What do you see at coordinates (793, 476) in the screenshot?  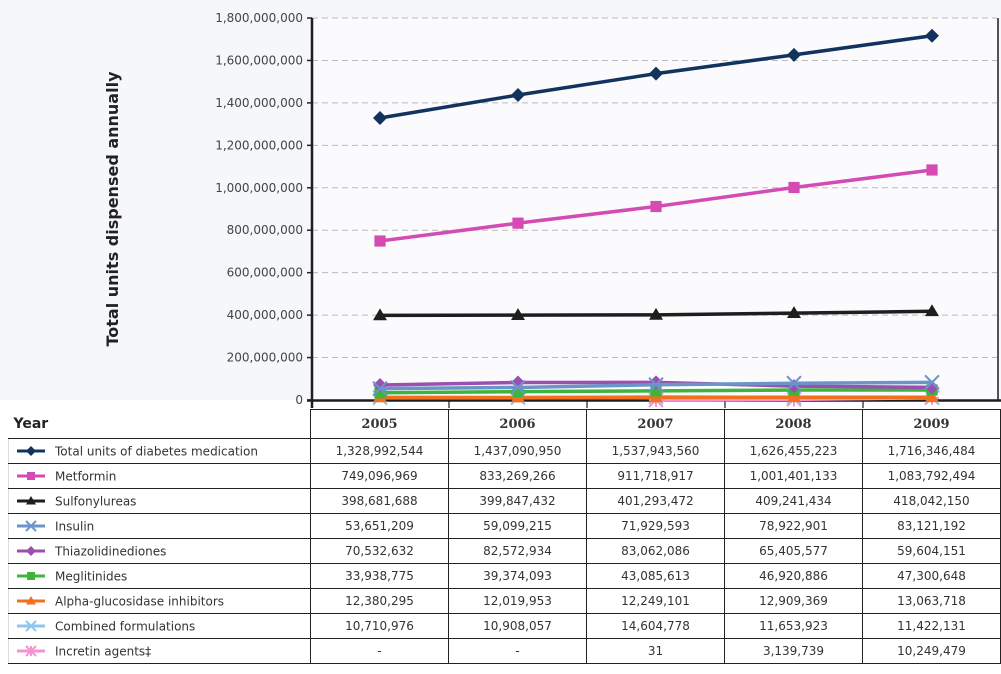 I see `data-value-cell: 1,001,401,133` at bounding box center [793, 476].